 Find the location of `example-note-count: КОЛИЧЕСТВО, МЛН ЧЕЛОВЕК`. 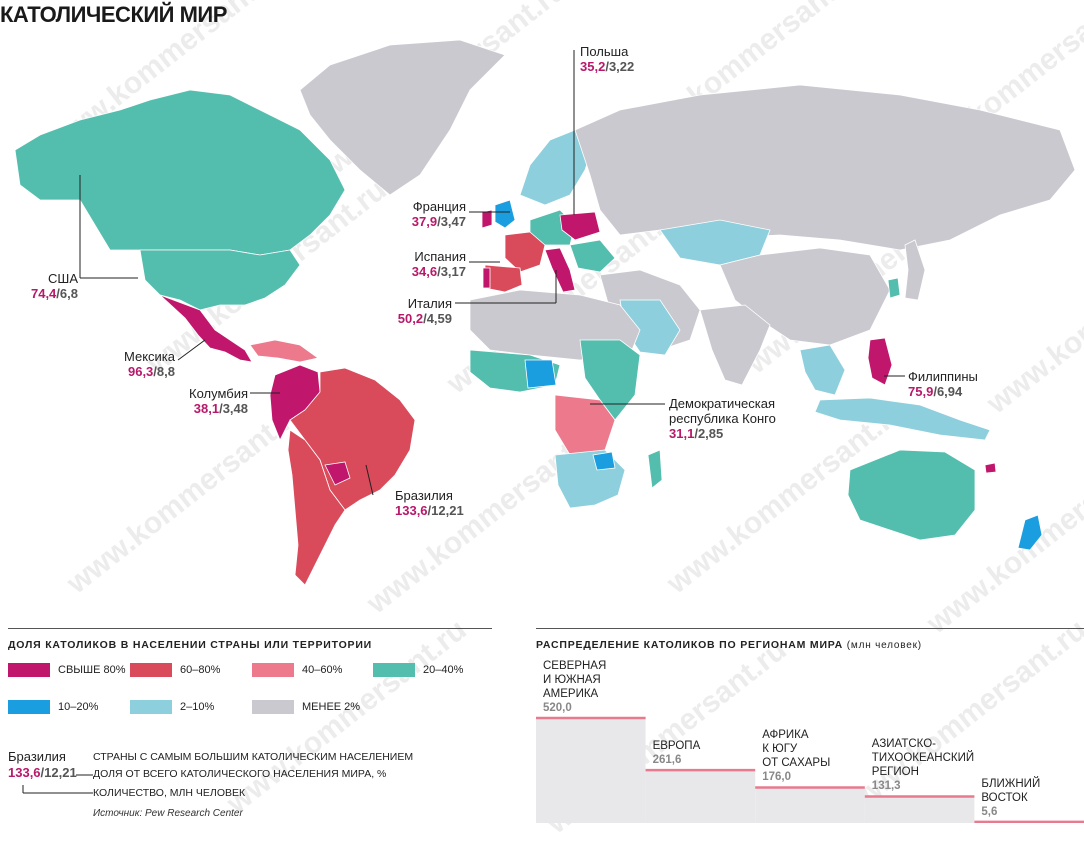

example-note-count: КОЛИЧЕСТВО, МЛН ЧЕЛОВЕК is located at coordinates (169, 793).